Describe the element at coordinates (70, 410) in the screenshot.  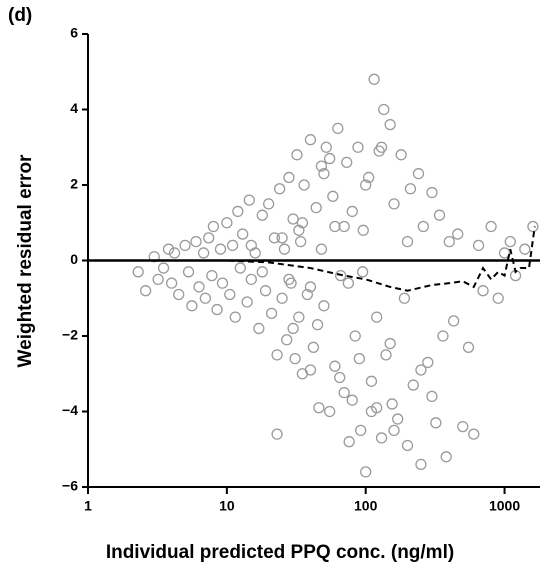
I see `y-tick-label: −4` at that location.